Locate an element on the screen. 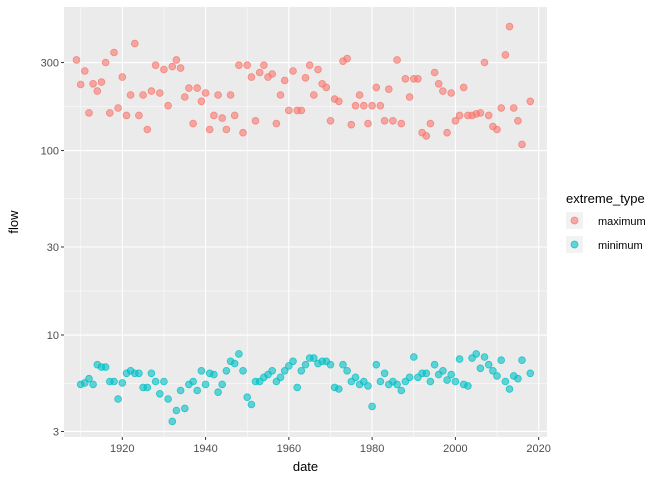 The width and height of the screenshot is (672, 480). x-tick-label: 1940 is located at coordinates (205, 449).